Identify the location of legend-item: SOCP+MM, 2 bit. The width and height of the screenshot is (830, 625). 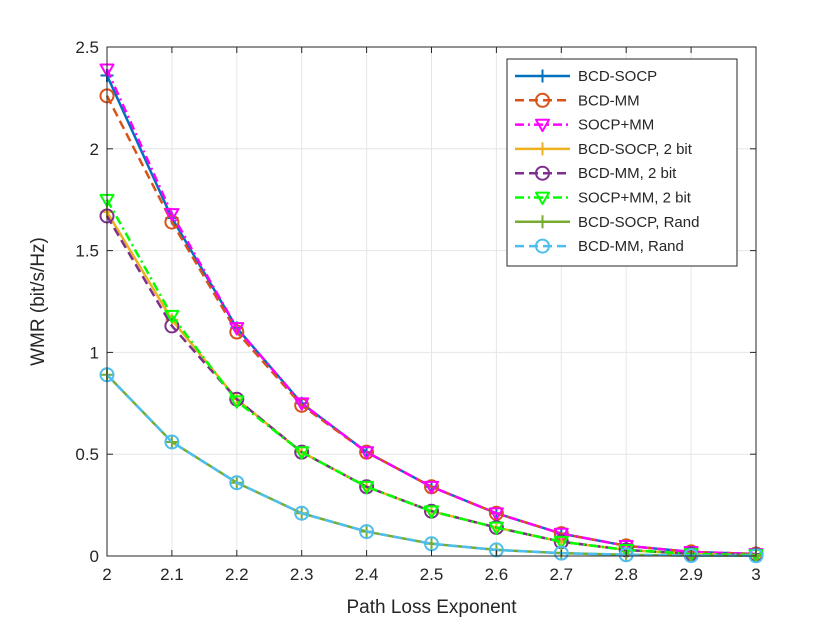
(603, 198).